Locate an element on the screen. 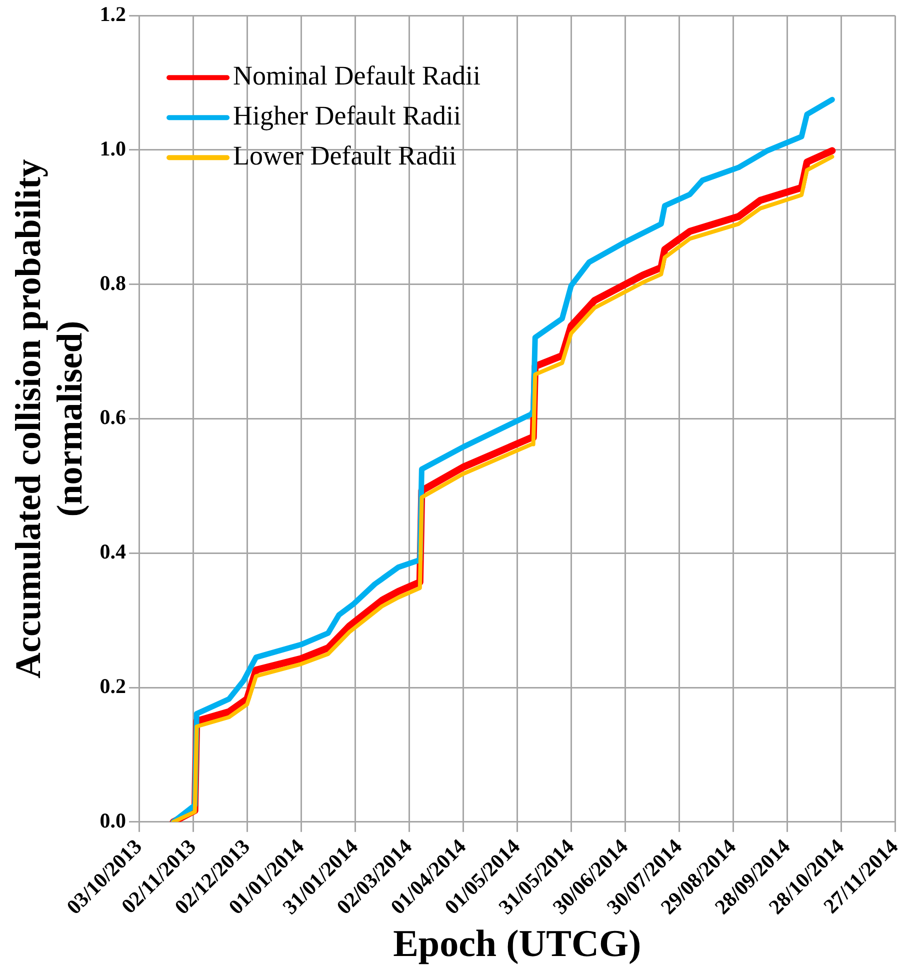 This screenshot has width=916, height=977. y-tick-label: 1.2 is located at coordinates (113, 14).